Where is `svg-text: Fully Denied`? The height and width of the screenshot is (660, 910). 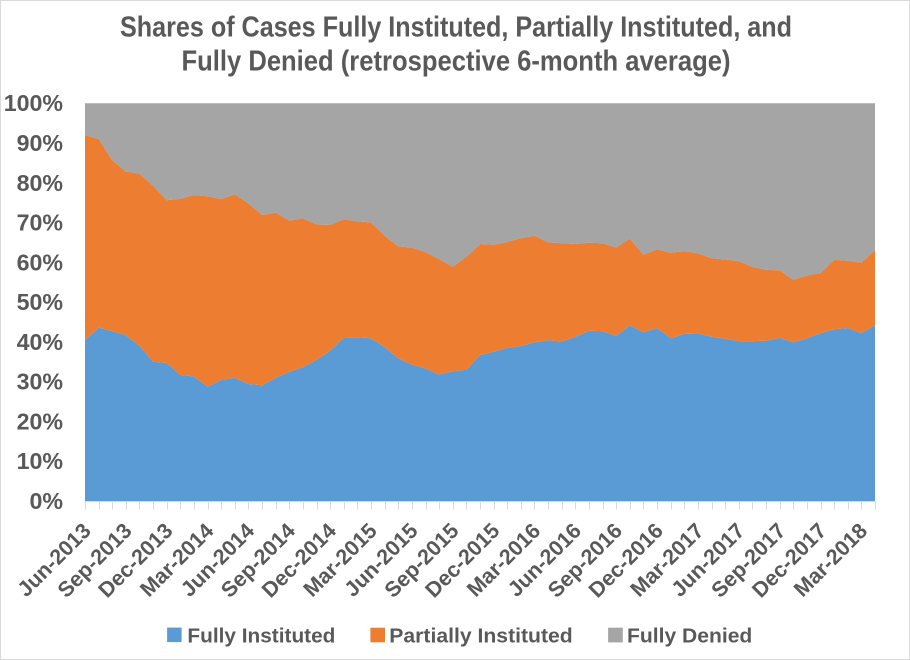
svg-text: Fully Denied is located at coordinates (689, 636).